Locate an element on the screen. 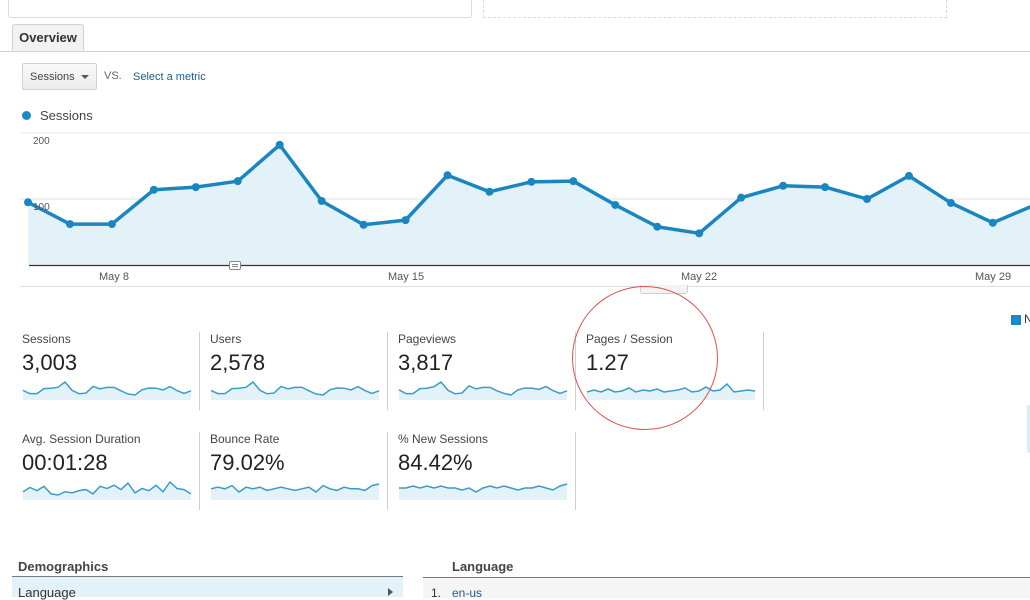  language-title: Language is located at coordinates (483, 566).